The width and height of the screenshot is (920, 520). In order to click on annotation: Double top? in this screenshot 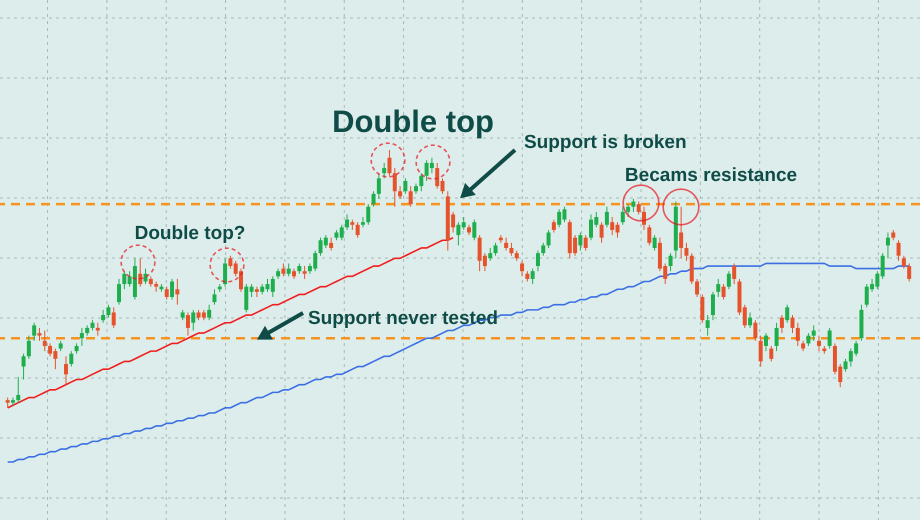, I will do `click(190, 233)`.